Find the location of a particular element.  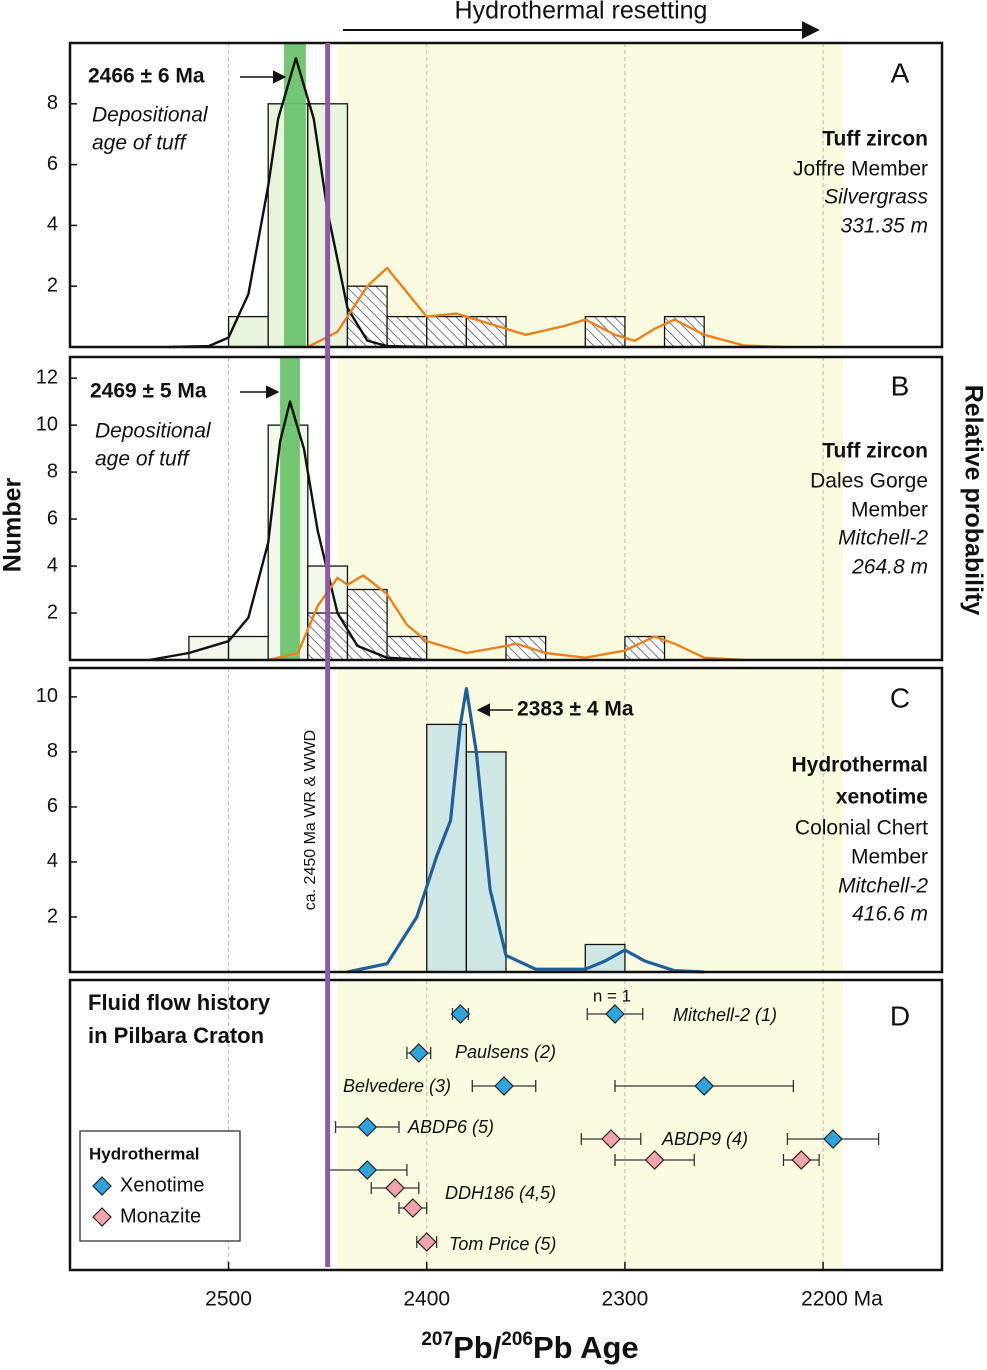

legend-label: Monazite is located at coordinates (160, 1216).